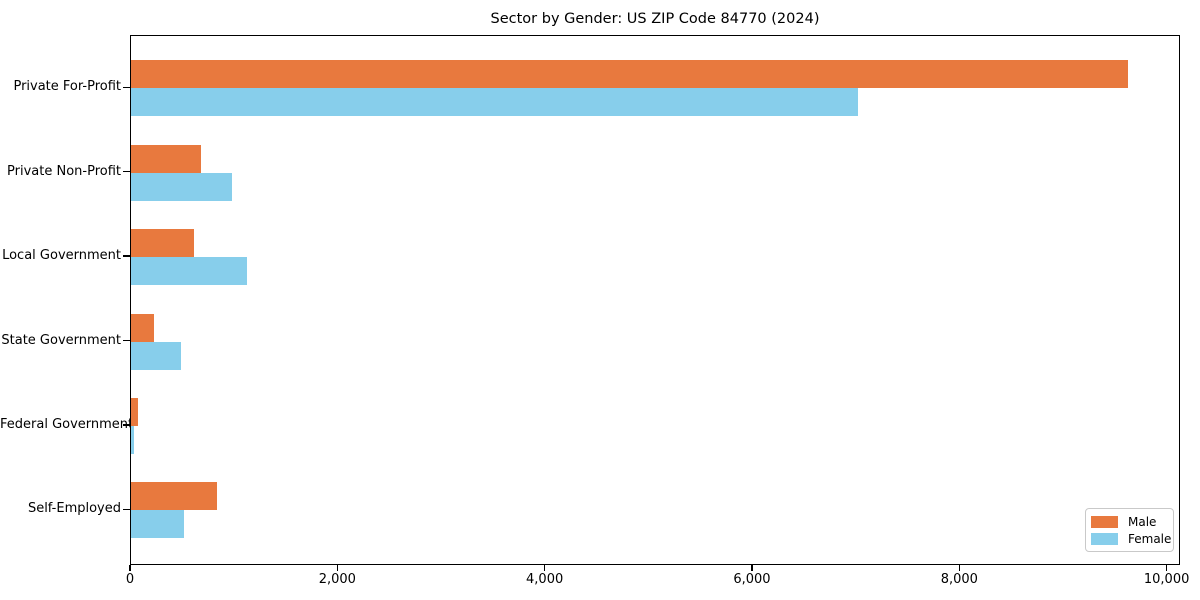 The width and height of the screenshot is (1200, 600). Describe the element at coordinates (67, 424) in the screenshot. I see `y-tick-label: Federal Government` at that location.